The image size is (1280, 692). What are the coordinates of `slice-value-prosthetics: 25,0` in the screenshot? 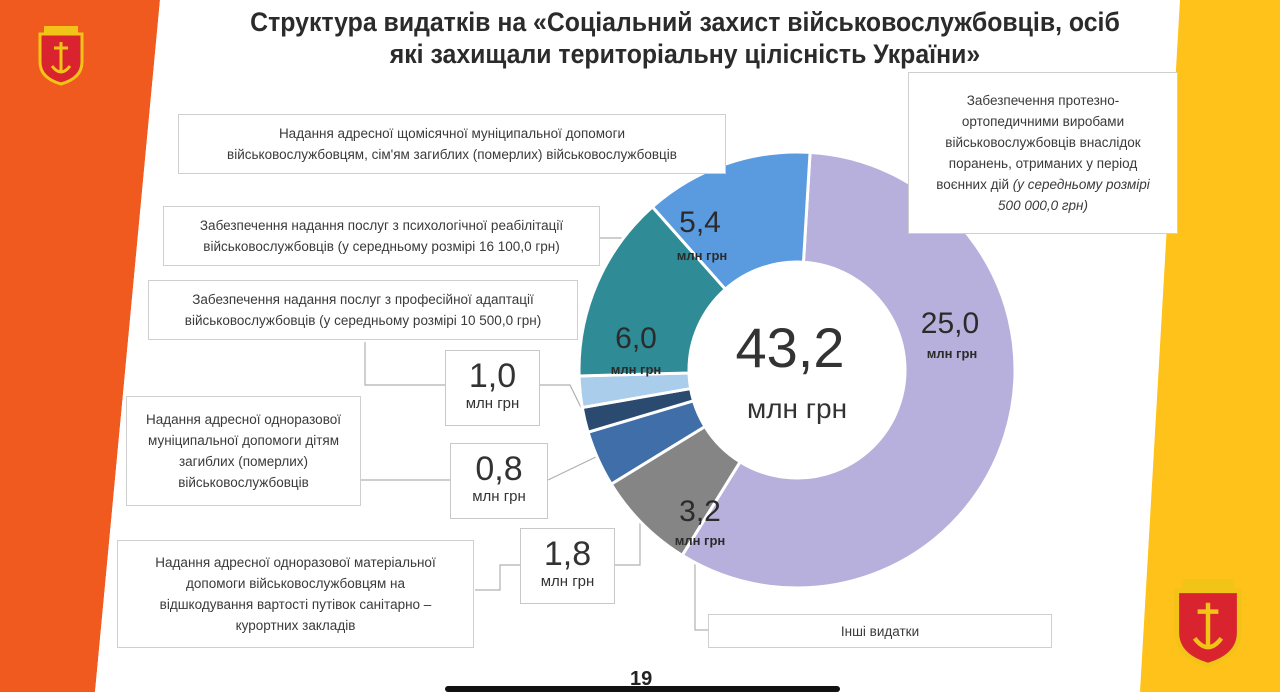 It's located at (950, 323).